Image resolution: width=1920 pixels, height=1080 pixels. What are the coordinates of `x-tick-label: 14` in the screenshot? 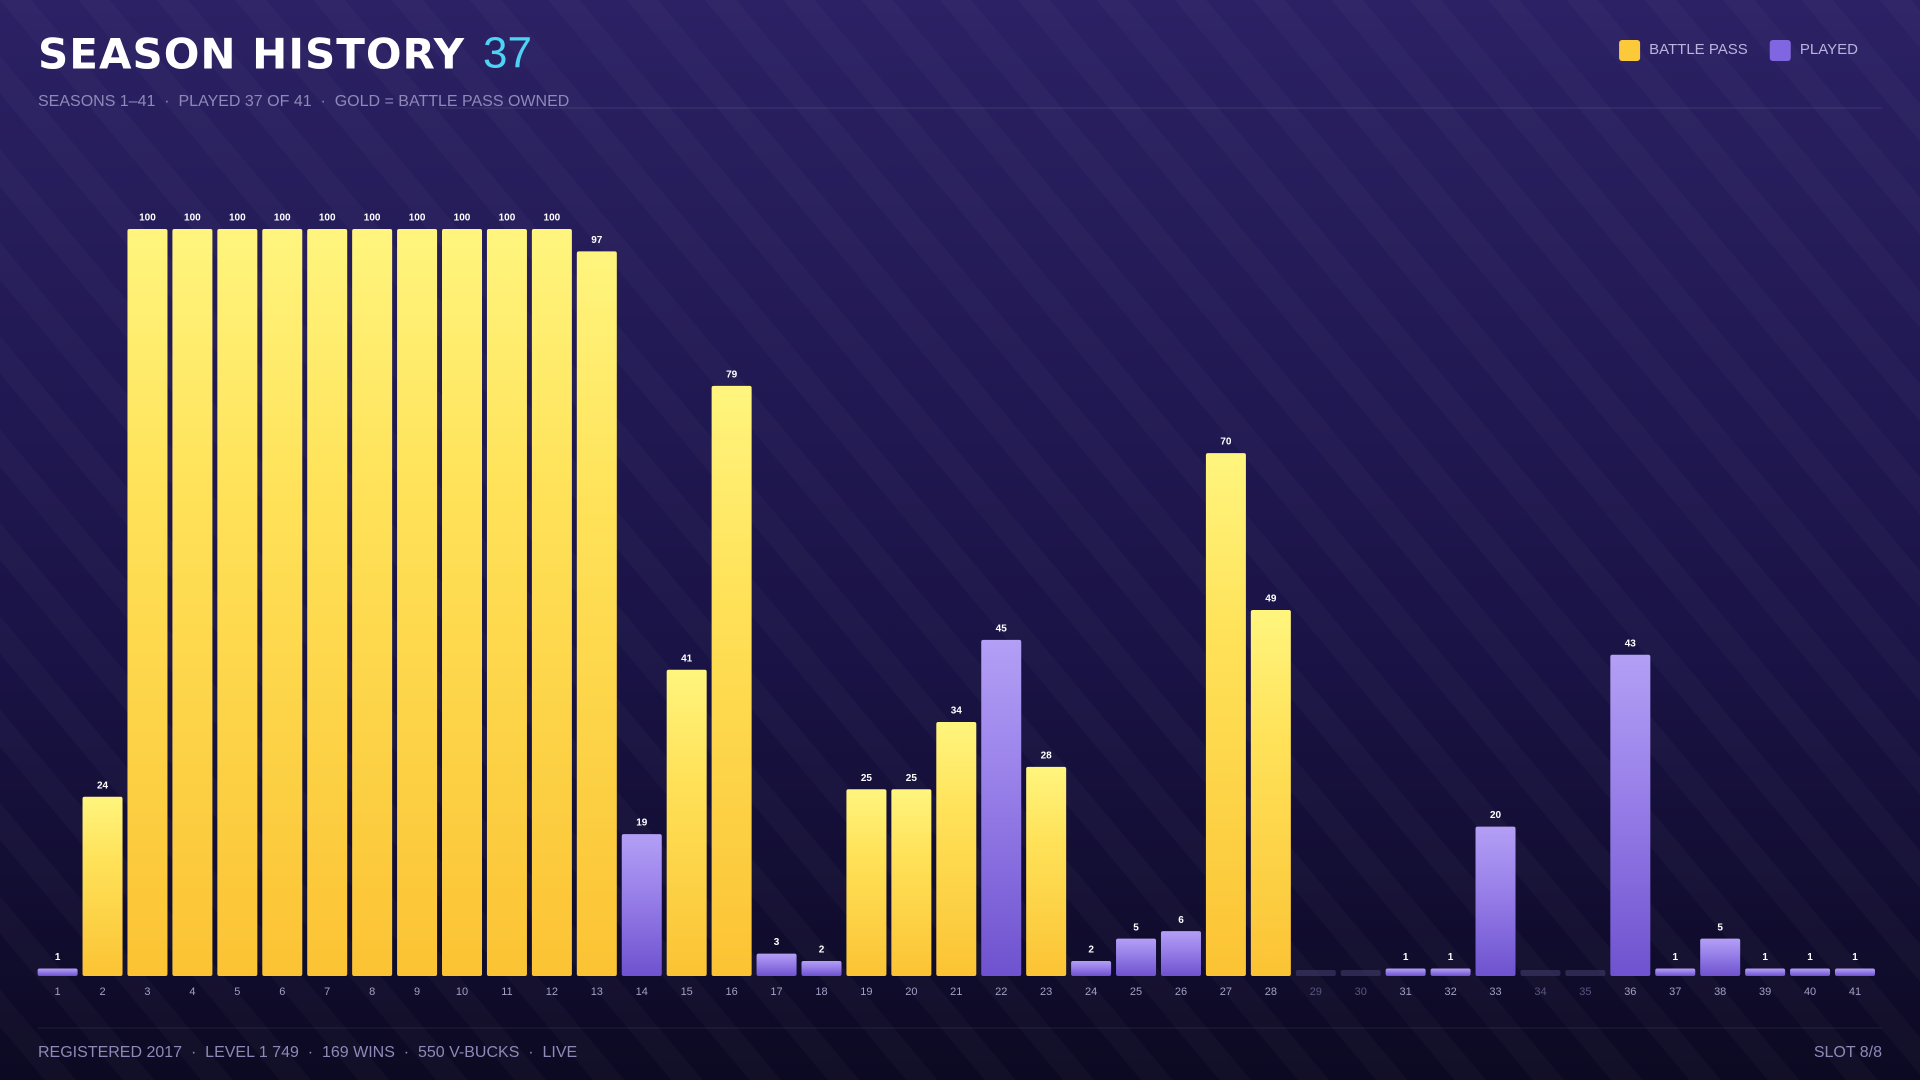 It's located at (642, 992).